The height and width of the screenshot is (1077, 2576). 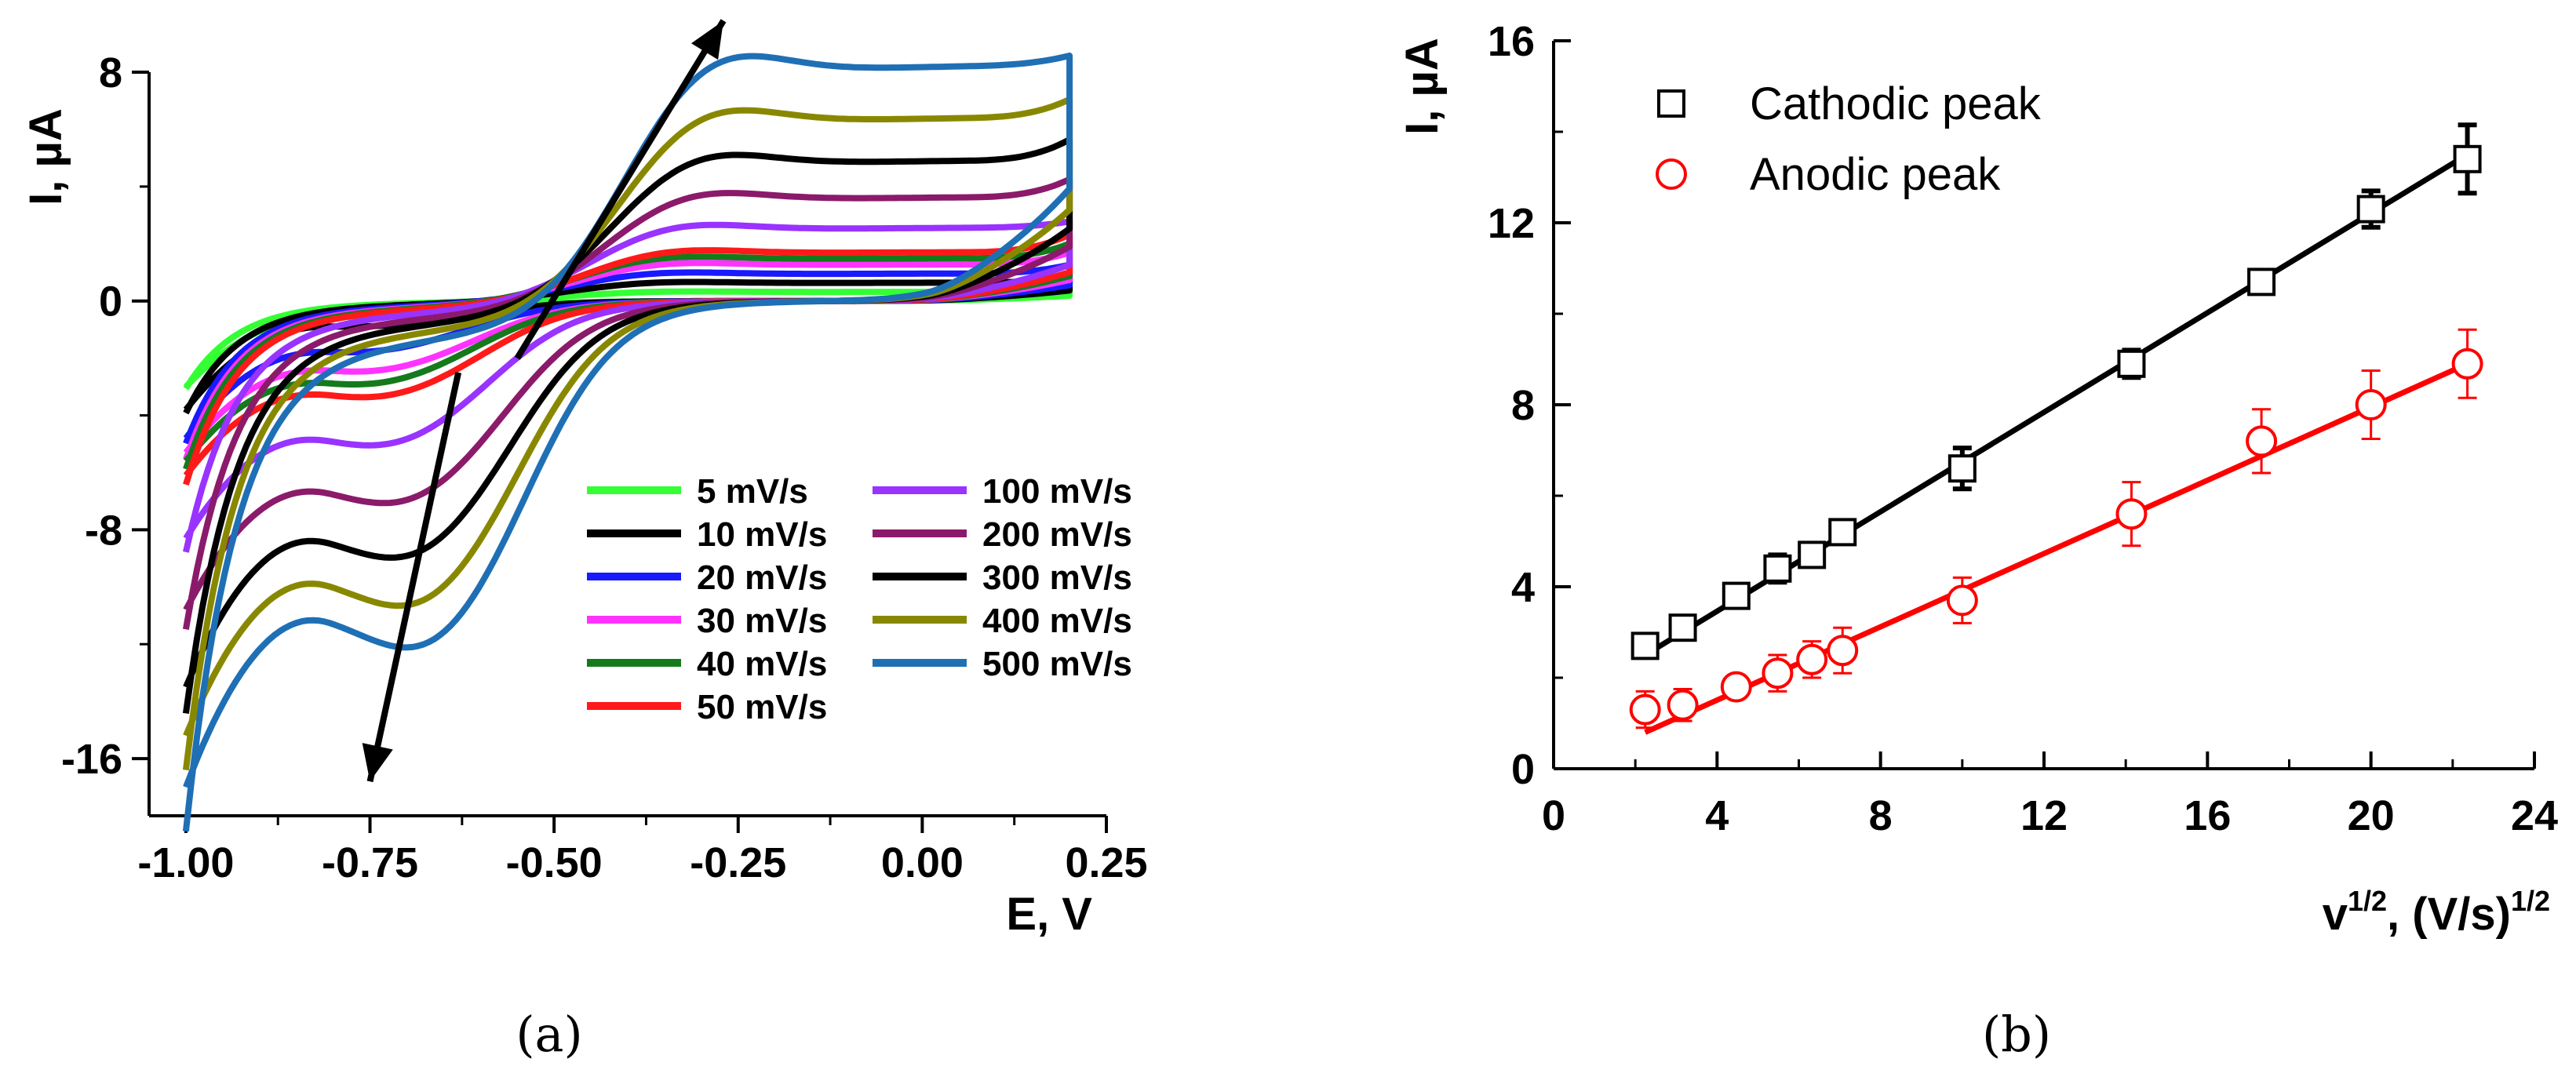 What do you see at coordinates (1511, 223) in the screenshot?
I see `panel-b-y-tick-label: 12` at bounding box center [1511, 223].